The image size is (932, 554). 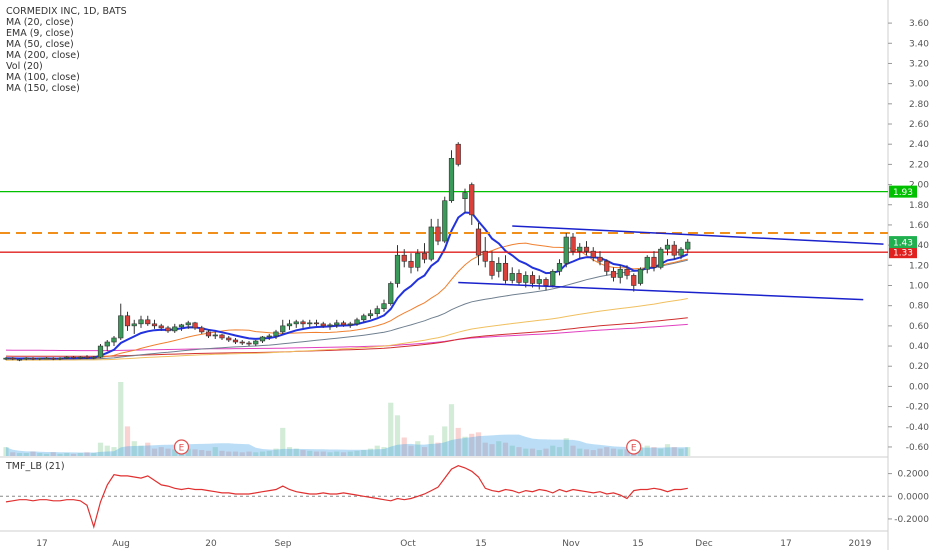 I want to click on time-axis-label: 17, so click(x=785, y=544).